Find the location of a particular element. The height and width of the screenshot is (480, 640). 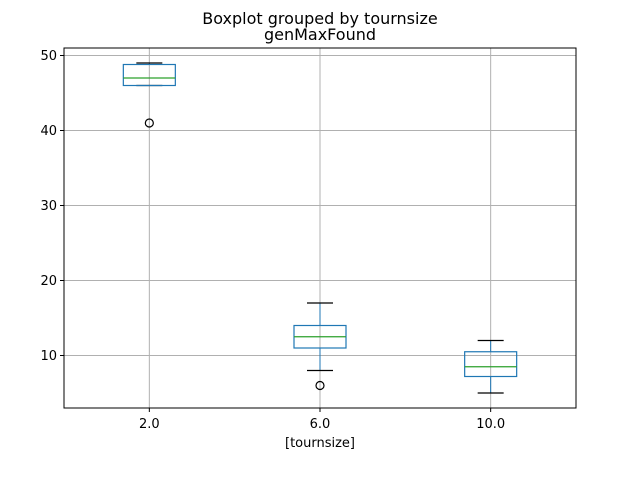

chart-title: genMaxFound is located at coordinates (320, 34).